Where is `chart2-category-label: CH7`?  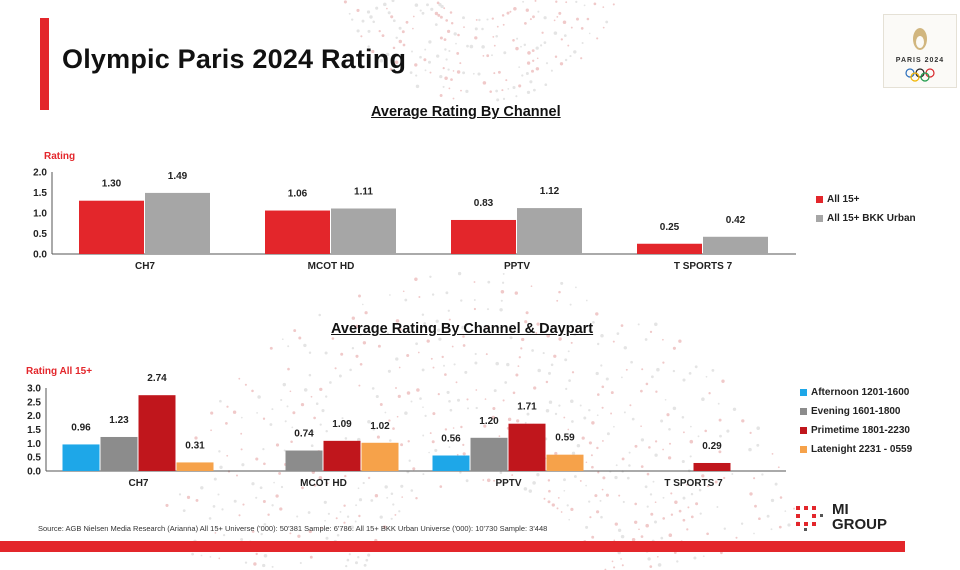
chart2-category-label: CH7 is located at coordinates (138, 483).